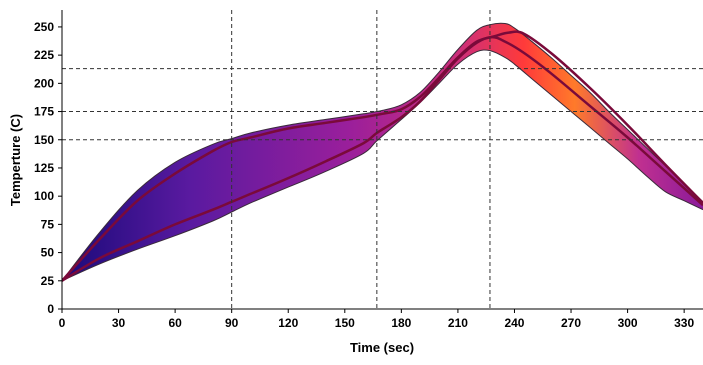 The width and height of the screenshot is (703, 365). Describe the element at coordinates (571, 323) in the screenshot. I see `x-tick-label: 270` at that location.